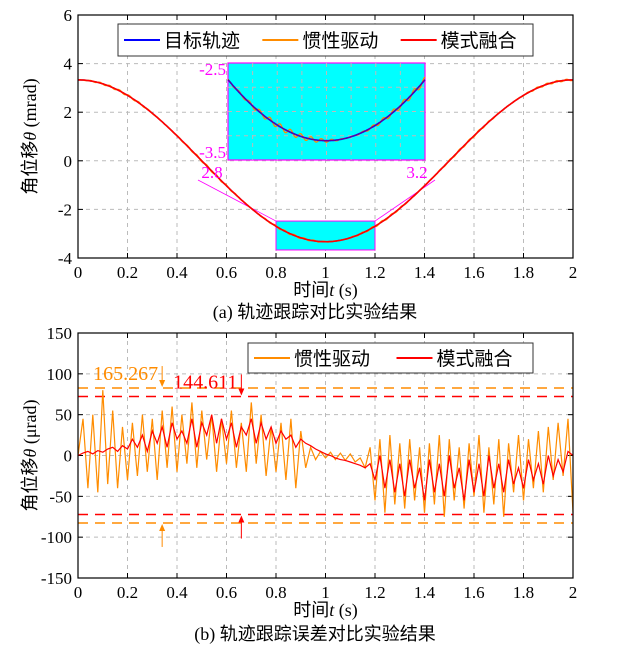  I want to click on caption-b: (b) 轨迹跟踪误差对比实验结果, so click(315, 634).